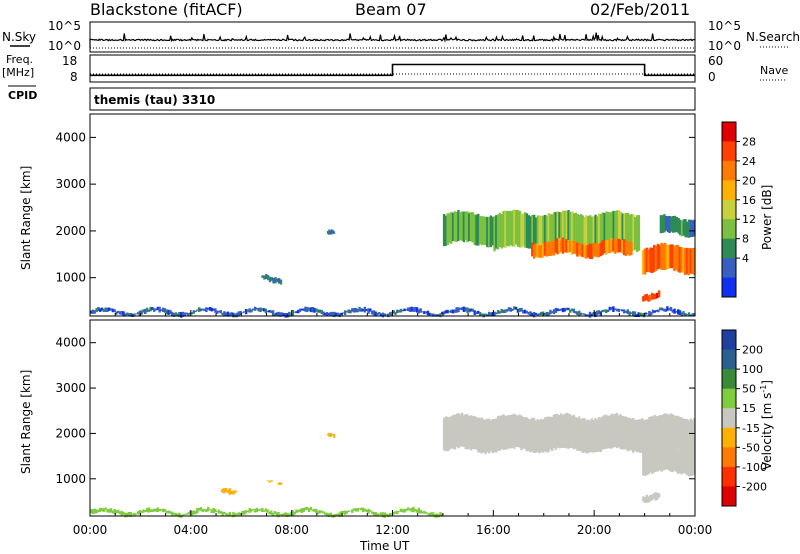 This screenshot has width=800, height=554. What do you see at coordinates (692, 261) in the screenshot?
I see `power-region-4-cell` at bounding box center [692, 261].